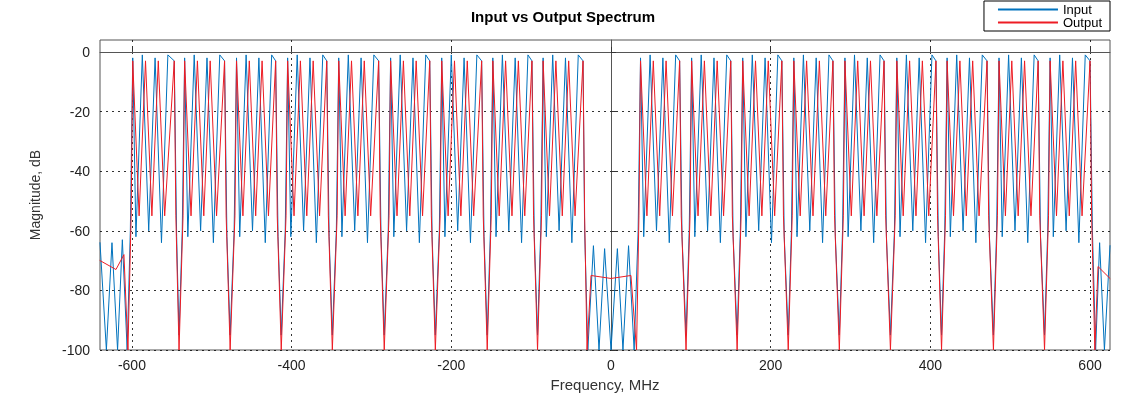 This screenshot has width=1126, height=401. What do you see at coordinates (80, 230) in the screenshot?
I see `y-tick-label: -60` at bounding box center [80, 230].